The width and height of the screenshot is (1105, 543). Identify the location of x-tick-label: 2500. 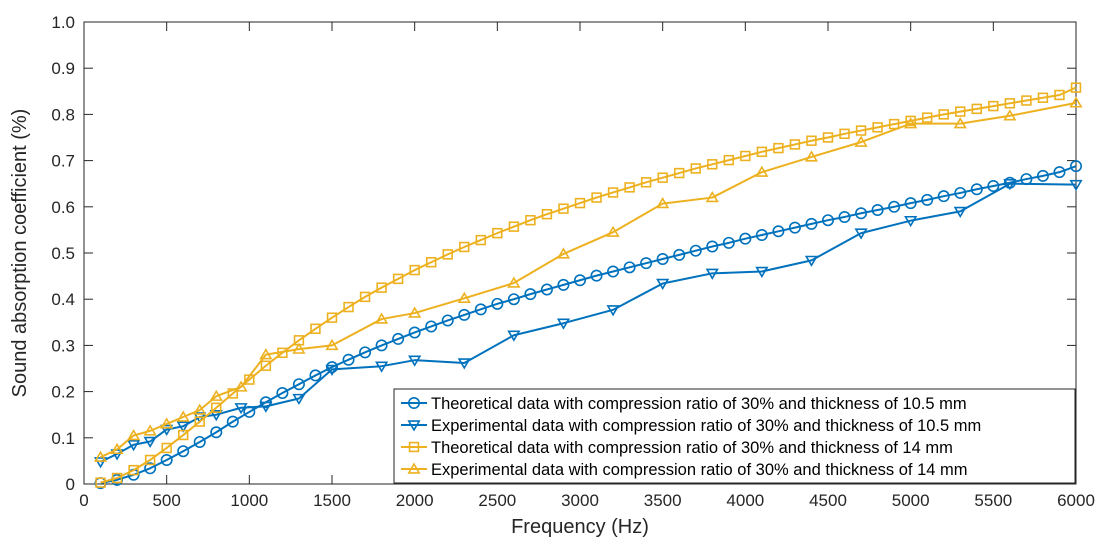
(497, 500).